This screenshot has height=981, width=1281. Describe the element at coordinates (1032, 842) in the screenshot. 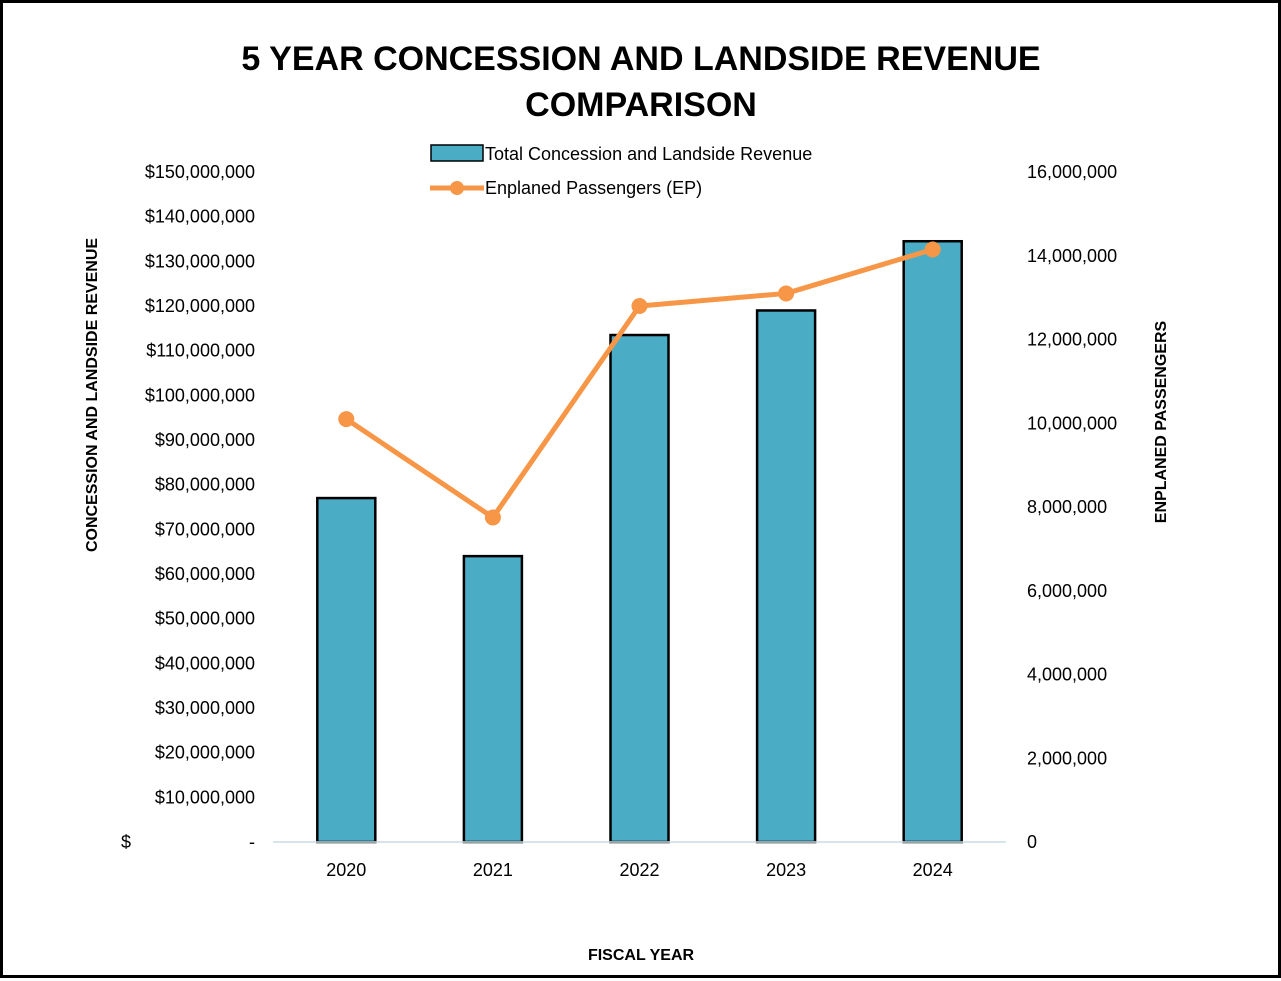

I see `y2-tick-label: 0` at that location.